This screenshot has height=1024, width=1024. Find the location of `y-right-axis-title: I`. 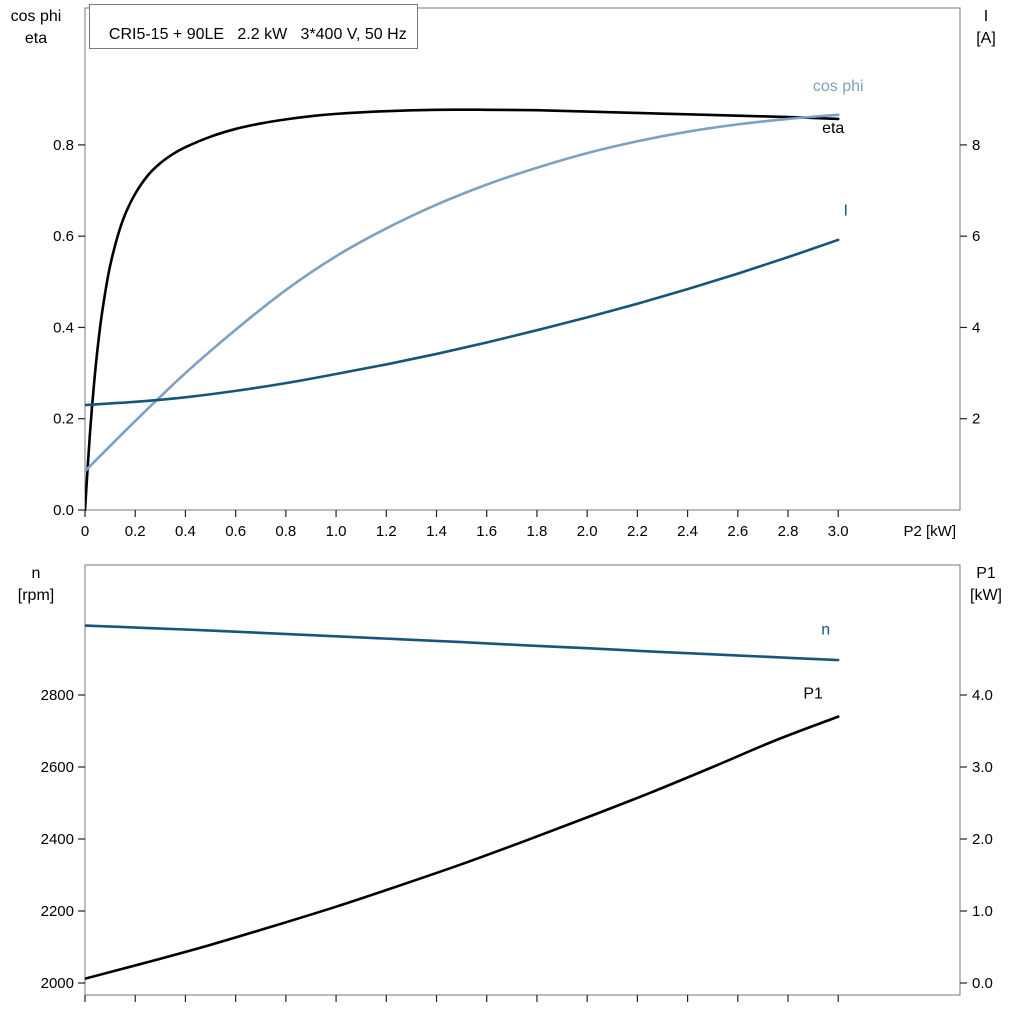

y-right-axis-title: I is located at coordinates (986, 16).